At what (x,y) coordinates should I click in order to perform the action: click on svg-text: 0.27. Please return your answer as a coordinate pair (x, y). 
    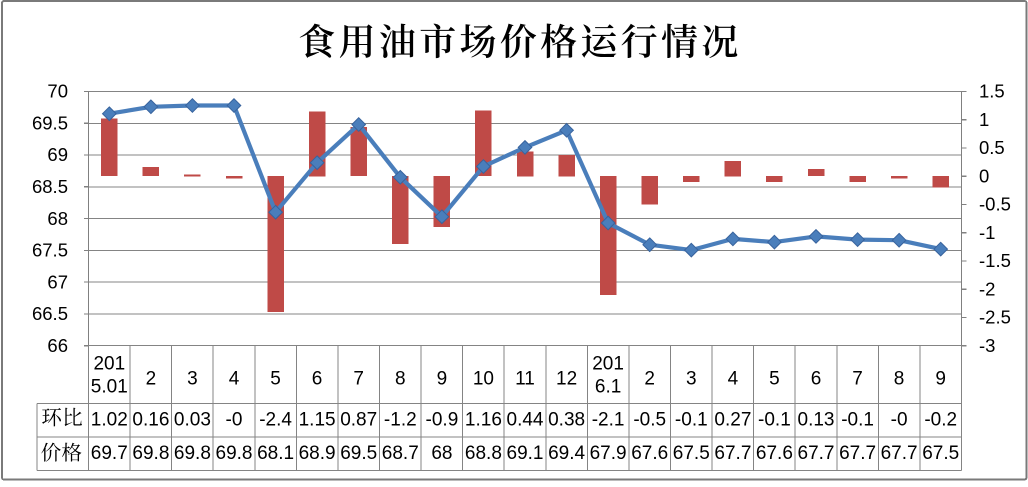
    Looking at the image, I should click on (732, 420).